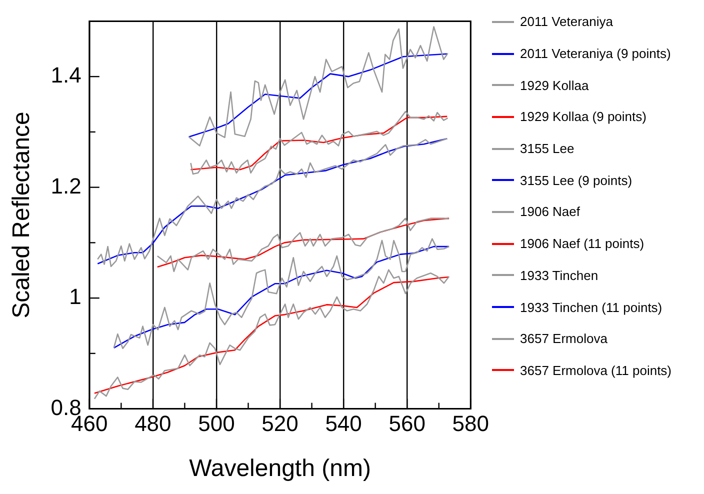  Describe the element at coordinates (582, 244) in the screenshot. I see `legend-label: 1906 Naef (11 points)` at that location.